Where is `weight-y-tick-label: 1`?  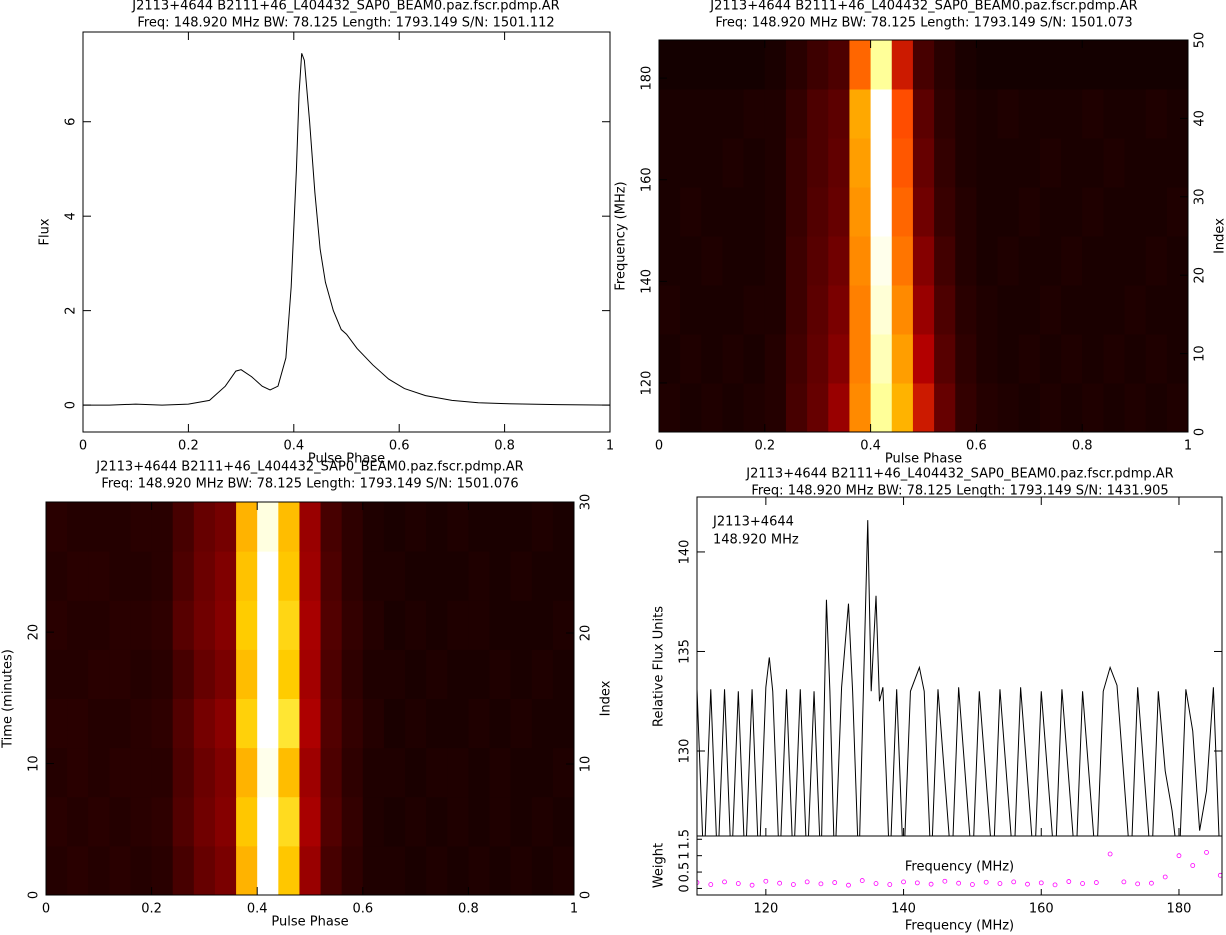 weight-y-tick-label: 1 is located at coordinates (685, 856).